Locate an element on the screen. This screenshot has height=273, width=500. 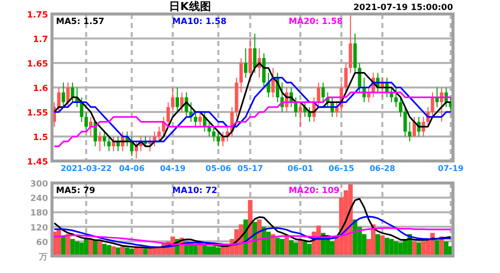
y-tick-label: 万 is located at coordinates (43, 257).